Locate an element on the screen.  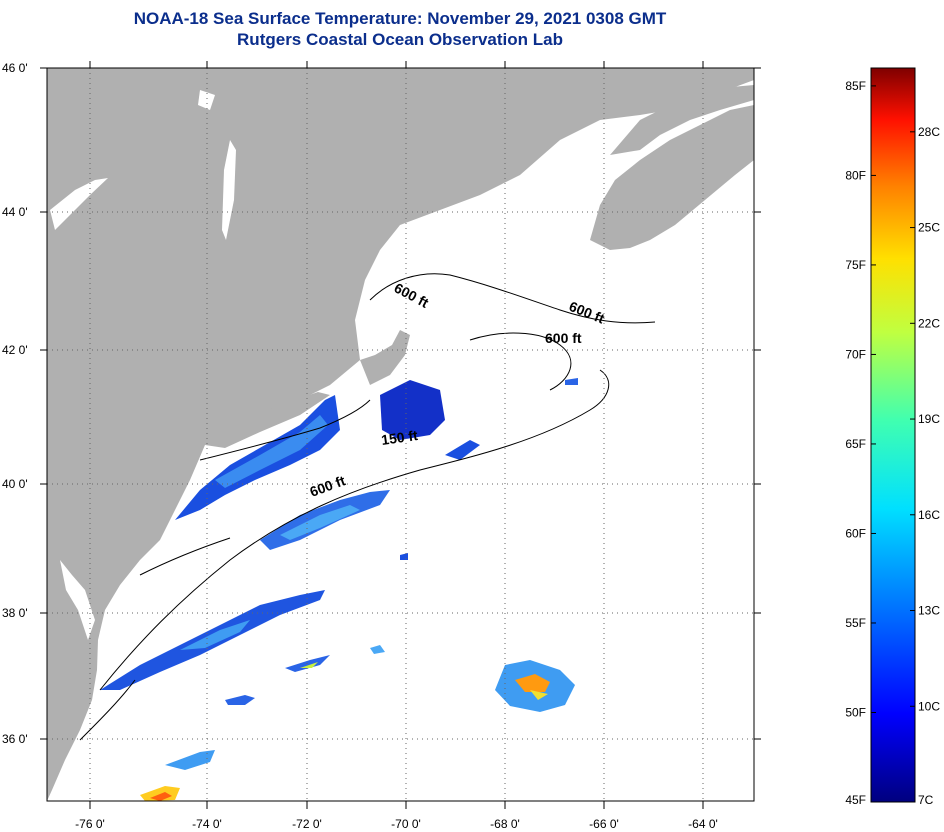
colorbar-label-c-5: 13C is located at coordinates (929, 611).